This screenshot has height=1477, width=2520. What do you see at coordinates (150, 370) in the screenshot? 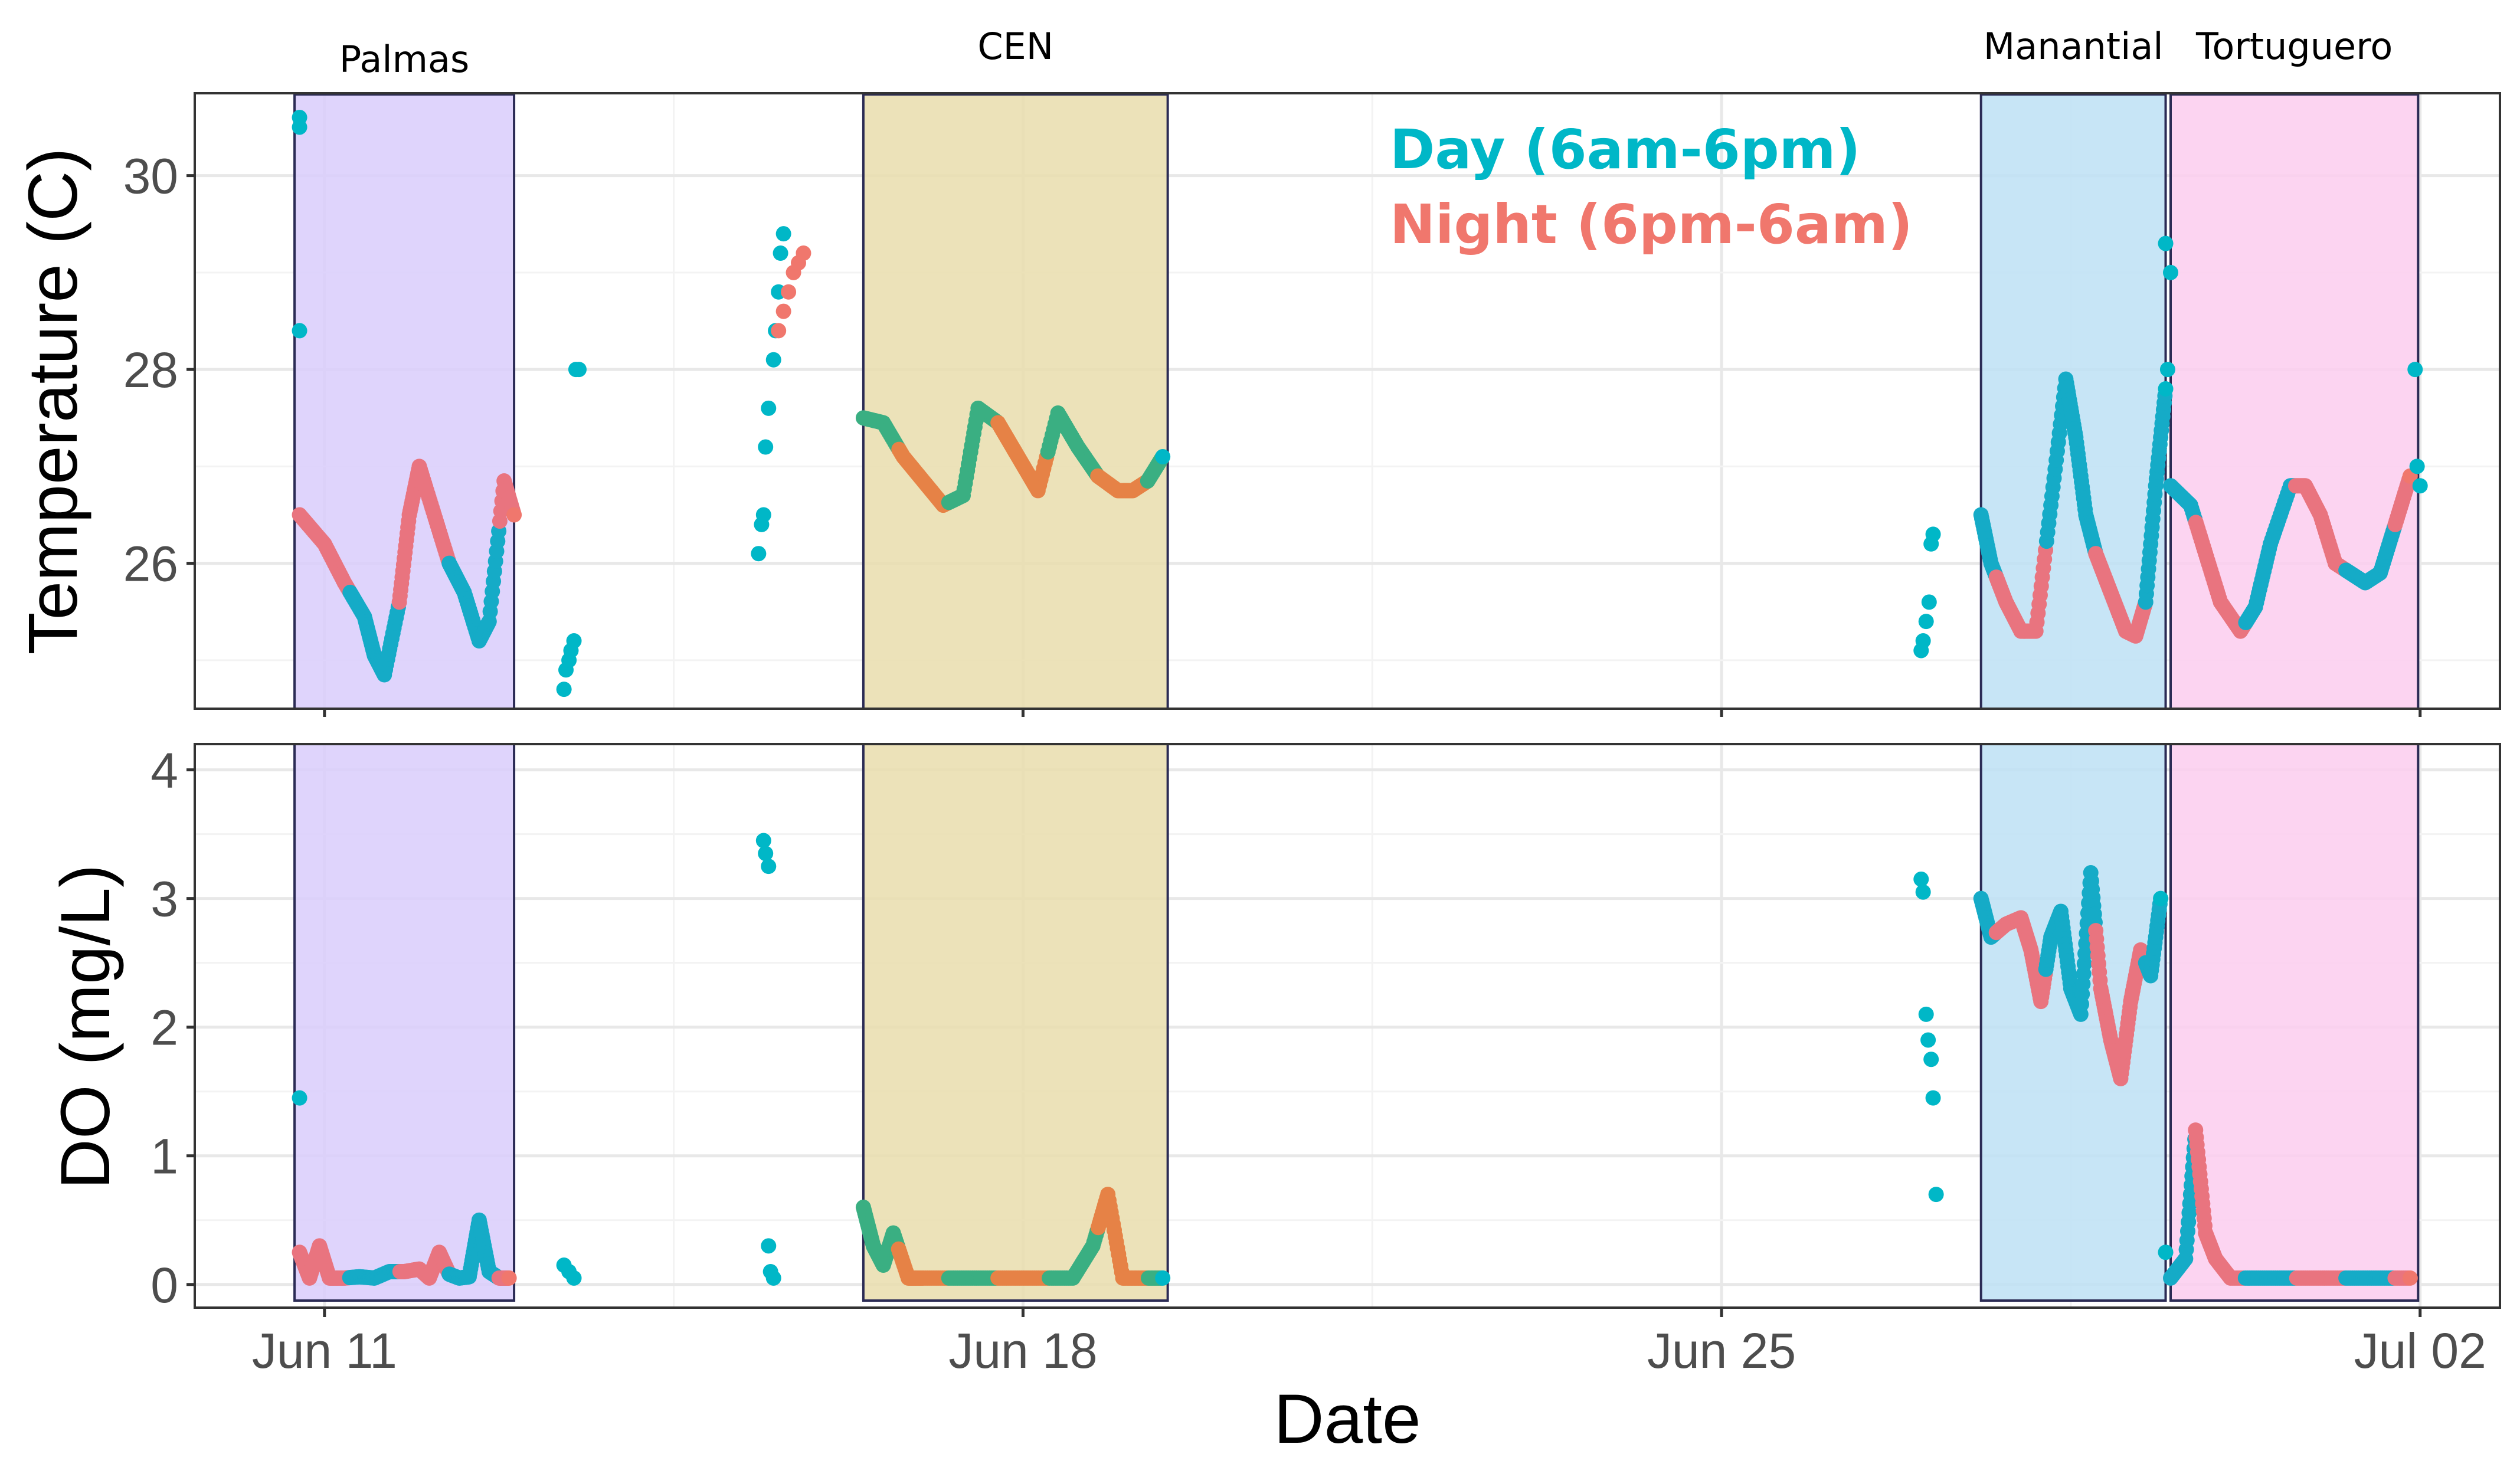
I see `y-tick-label: 28` at bounding box center [150, 370].